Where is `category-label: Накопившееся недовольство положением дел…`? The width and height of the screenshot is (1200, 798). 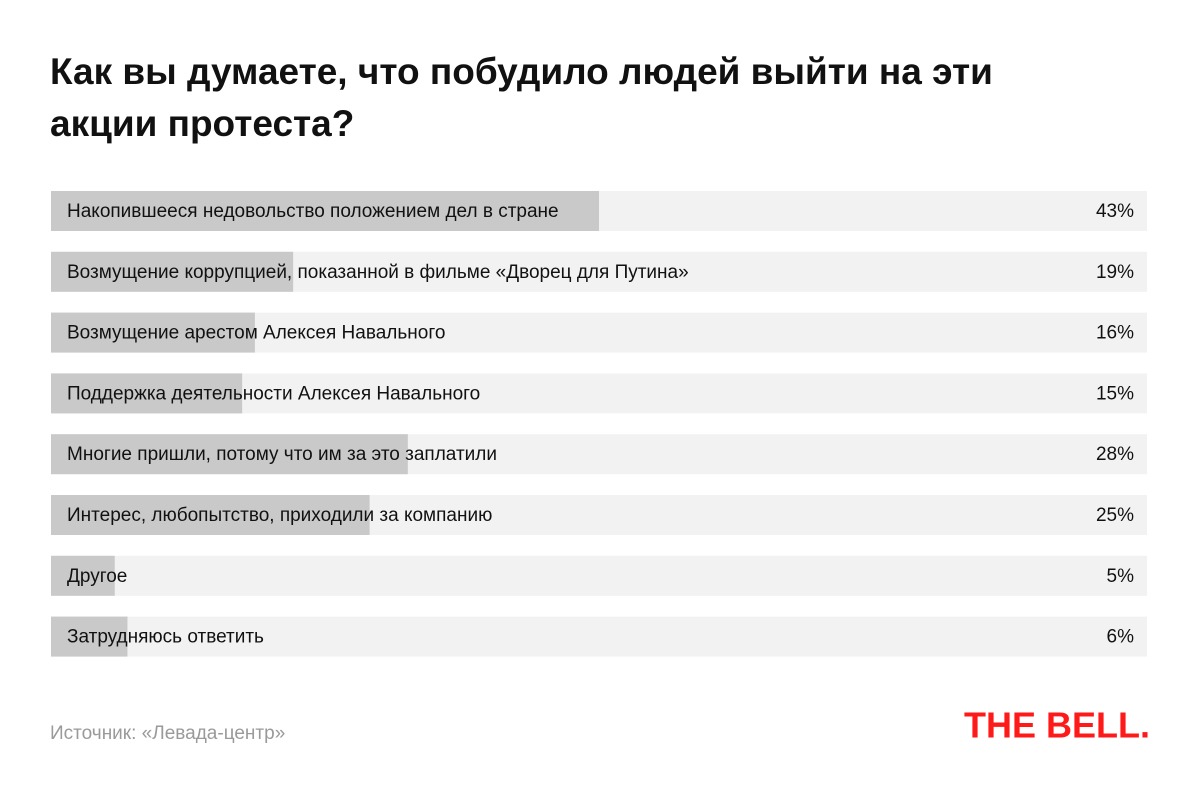
category-label: Накопившееся недовольство положением дел… is located at coordinates (313, 211).